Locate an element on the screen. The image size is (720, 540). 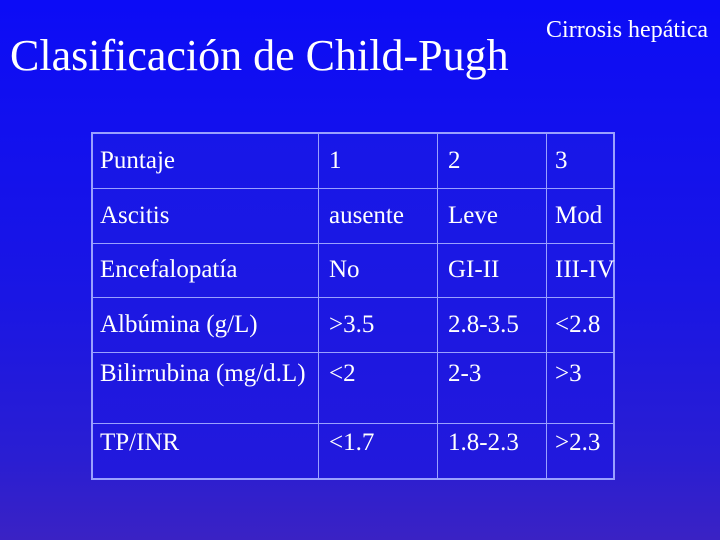
table-cell: TP/INR is located at coordinates (205, 451).